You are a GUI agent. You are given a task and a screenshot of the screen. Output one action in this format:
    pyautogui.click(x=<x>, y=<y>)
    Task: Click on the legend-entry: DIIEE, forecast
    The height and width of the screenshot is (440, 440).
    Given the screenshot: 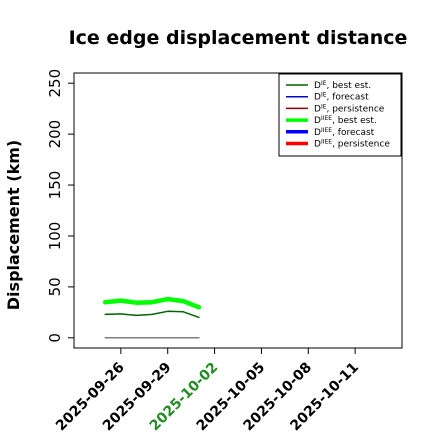 What is the action you would take?
    pyautogui.click(x=344, y=132)
    